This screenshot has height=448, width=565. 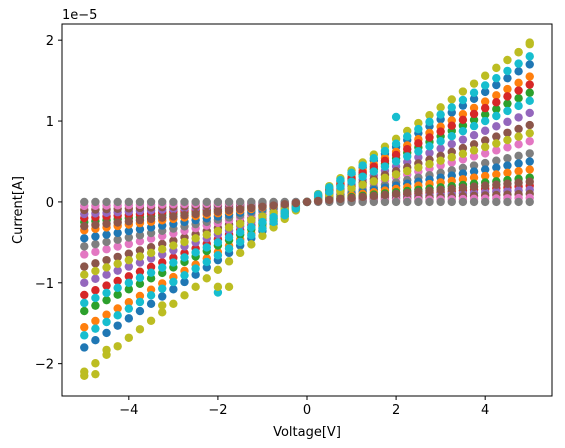 What do you see at coordinates (50, 122) in the screenshot?
I see `y-tick-label: 1` at bounding box center [50, 122].